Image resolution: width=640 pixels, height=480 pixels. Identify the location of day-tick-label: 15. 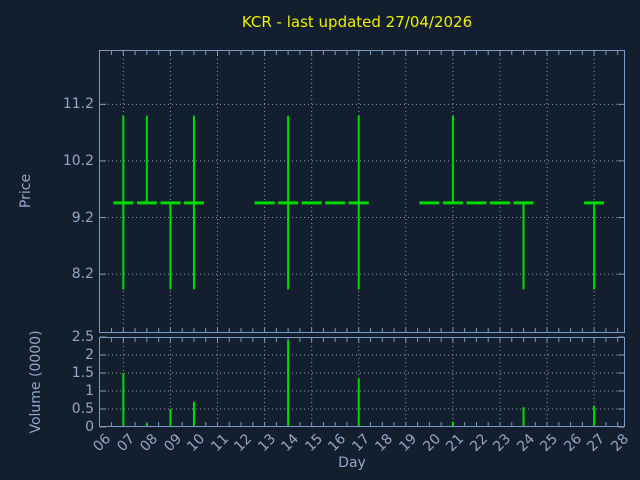
(314, 443).